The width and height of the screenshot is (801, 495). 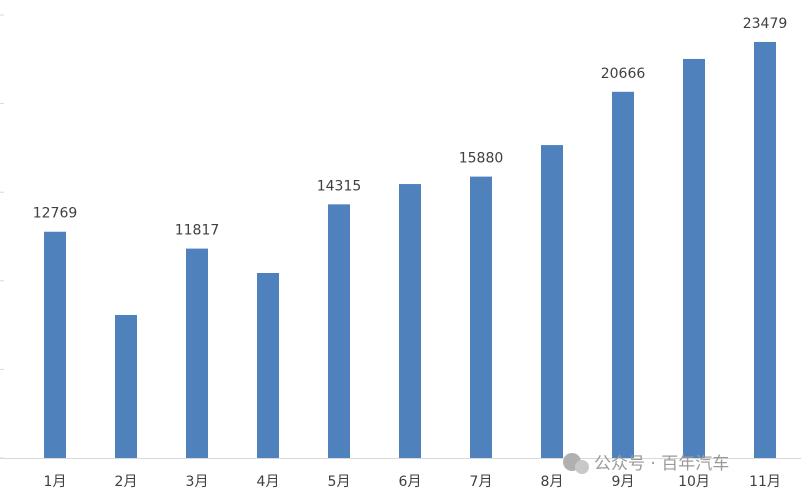 What do you see at coordinates (339, 186) in the screenshot?
I see `value-label: 14315` at bounding box center [339, 186].